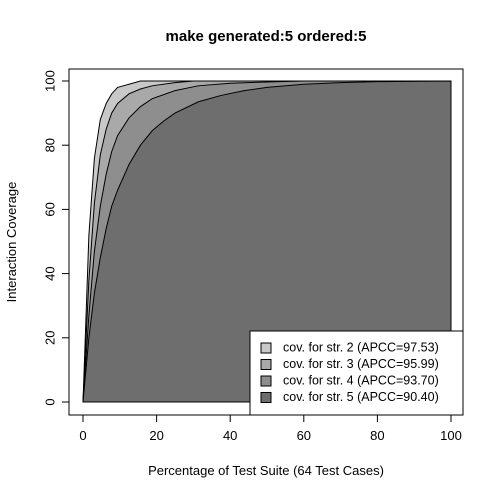  Describe the element at coordinates (49, 145) in the screenshot. I see `y-tick-label: 80` at that location.